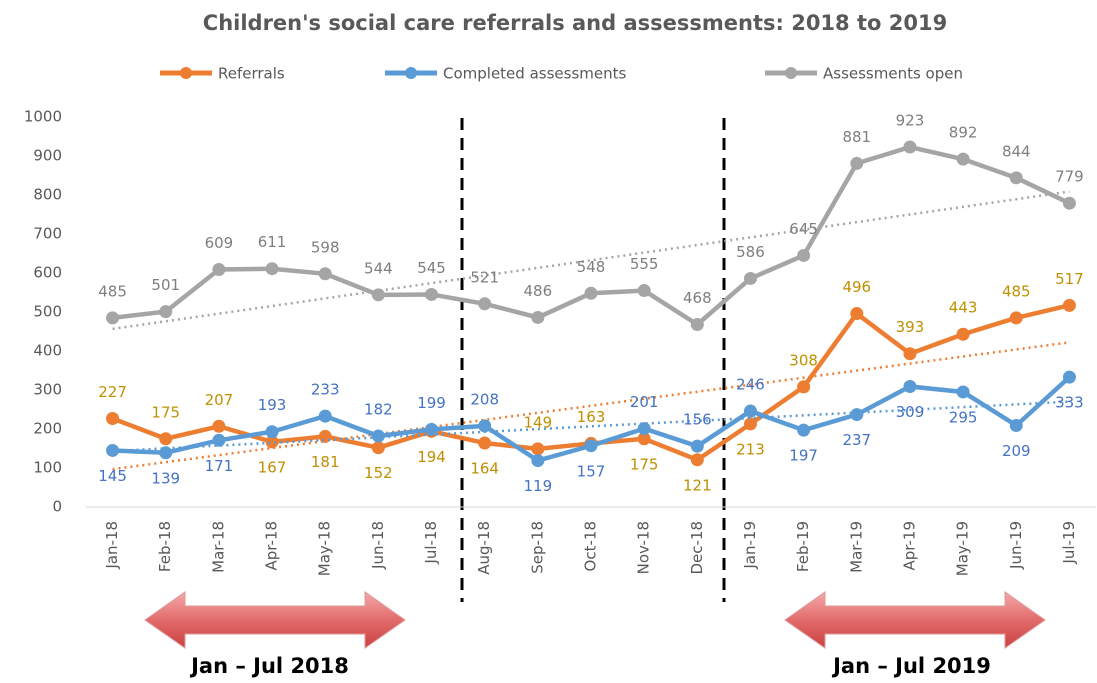  Describe the element at coordinates (484, 399) in the screenshot. I see `data-label: 208` at that location.